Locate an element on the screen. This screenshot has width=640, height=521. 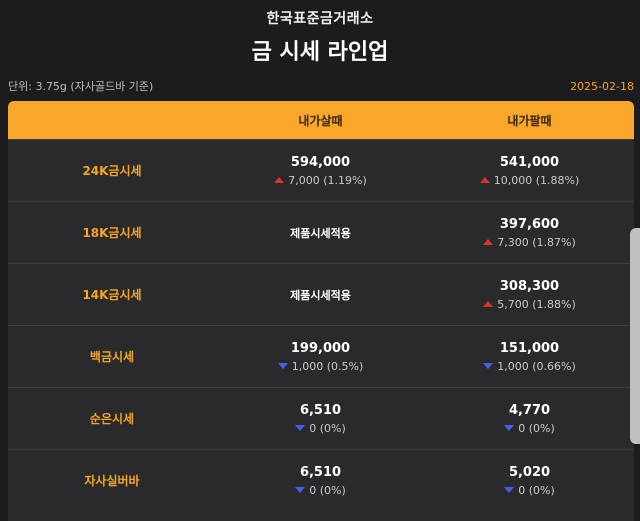
metal-label: 백금시세 is located at coordinates (112, 357).